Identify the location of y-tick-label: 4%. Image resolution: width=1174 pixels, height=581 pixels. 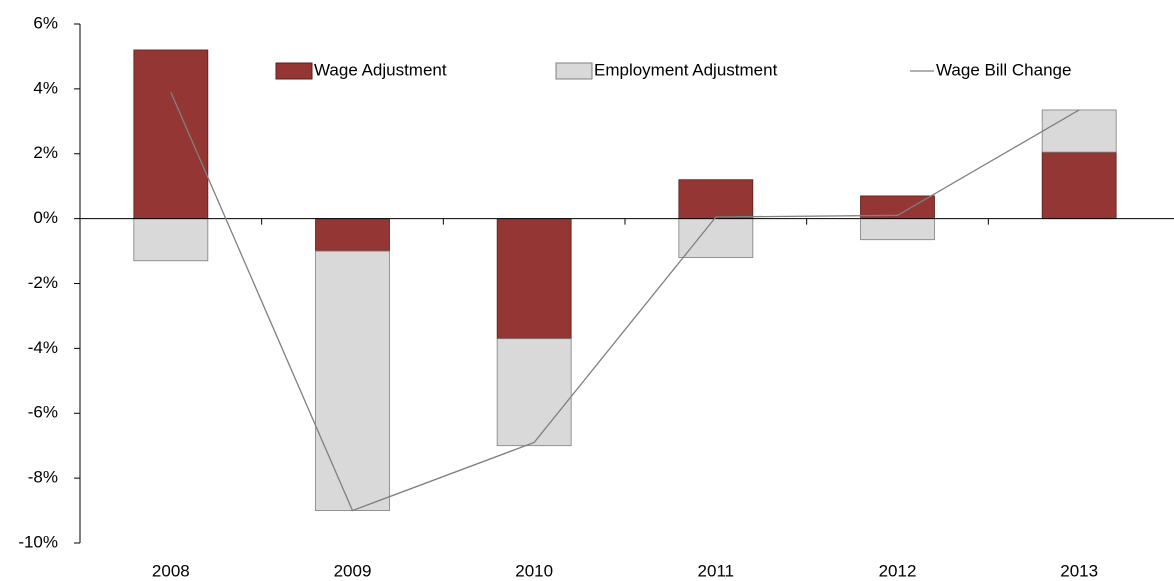
(45, 87).